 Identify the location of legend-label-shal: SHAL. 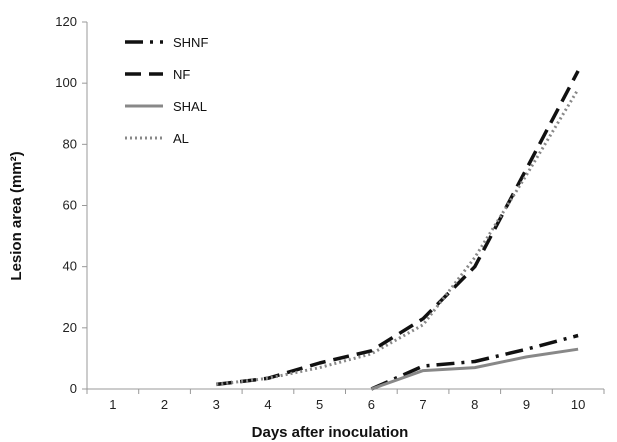
(190, 106).